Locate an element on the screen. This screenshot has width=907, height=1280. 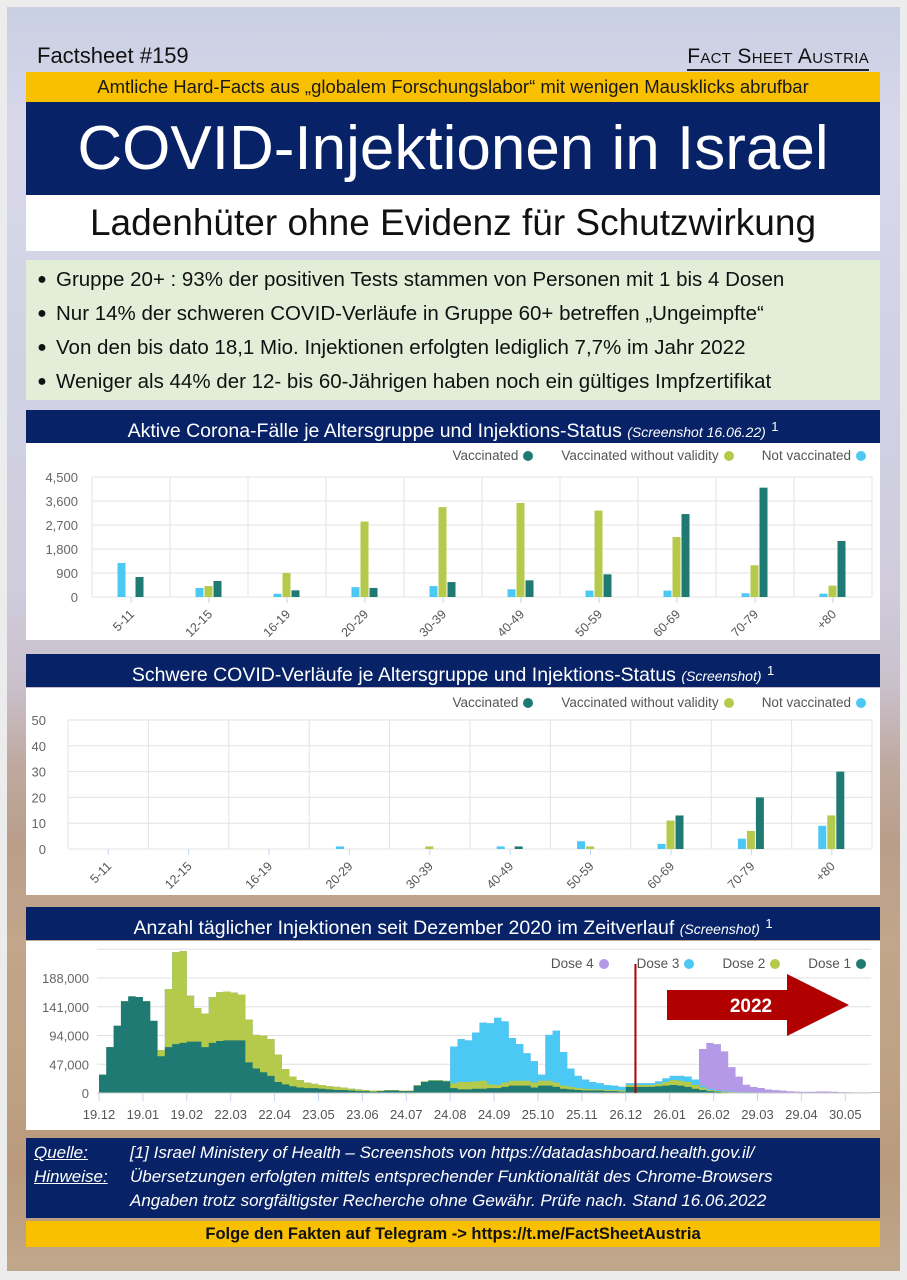
x-tick-label: 30-39 is located at coordinates (419, 875).